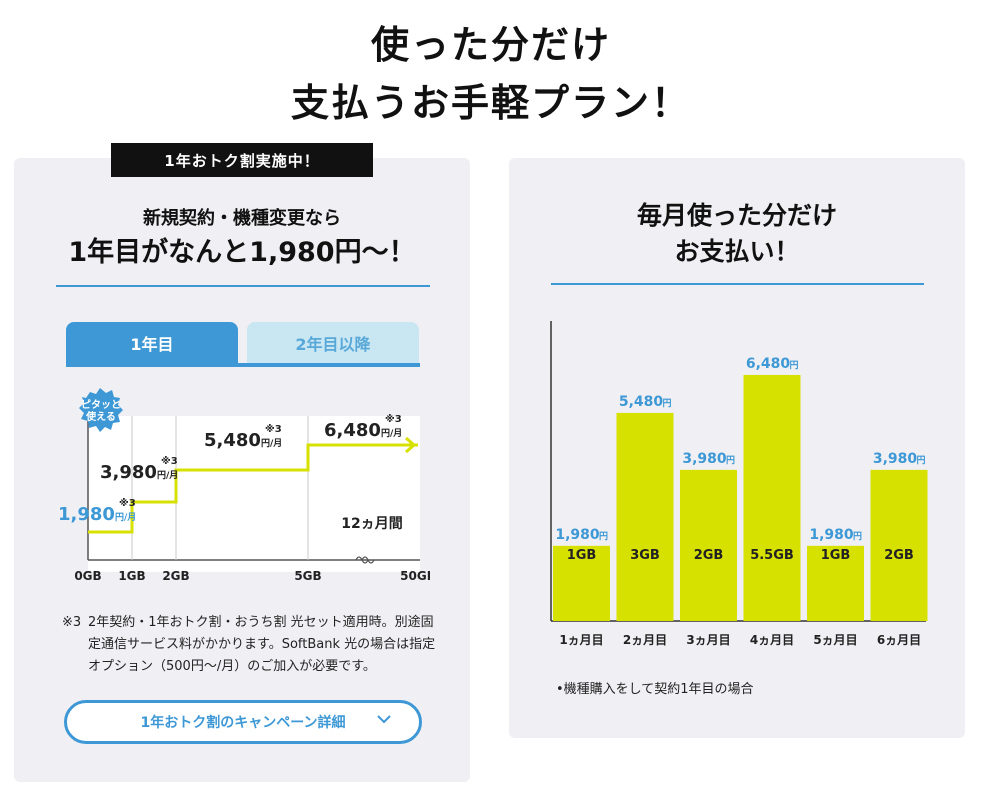 This screenshot has height=796, width=982. I want to click on campaign-badge: 1年おトク割実施中！, so click(242, 160).